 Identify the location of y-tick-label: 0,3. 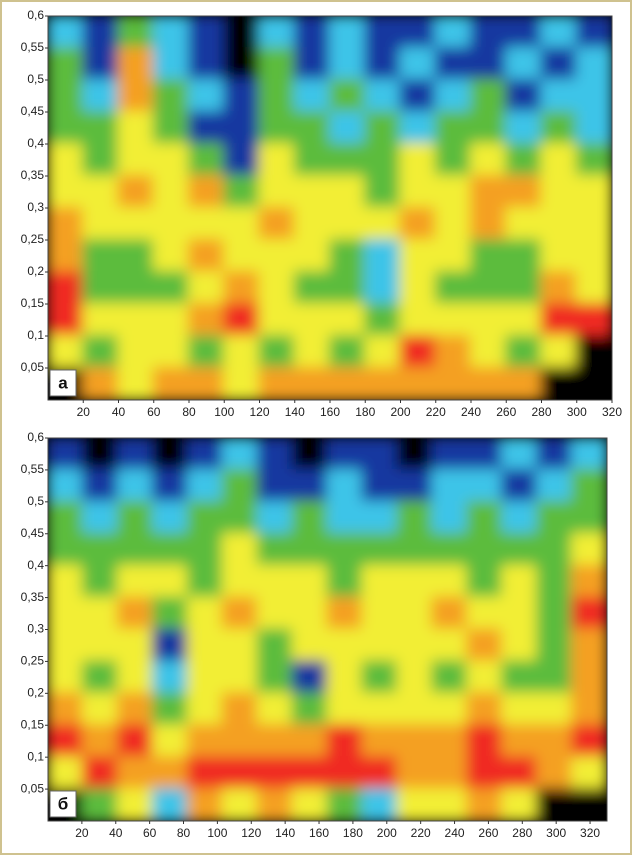
(35, 207).